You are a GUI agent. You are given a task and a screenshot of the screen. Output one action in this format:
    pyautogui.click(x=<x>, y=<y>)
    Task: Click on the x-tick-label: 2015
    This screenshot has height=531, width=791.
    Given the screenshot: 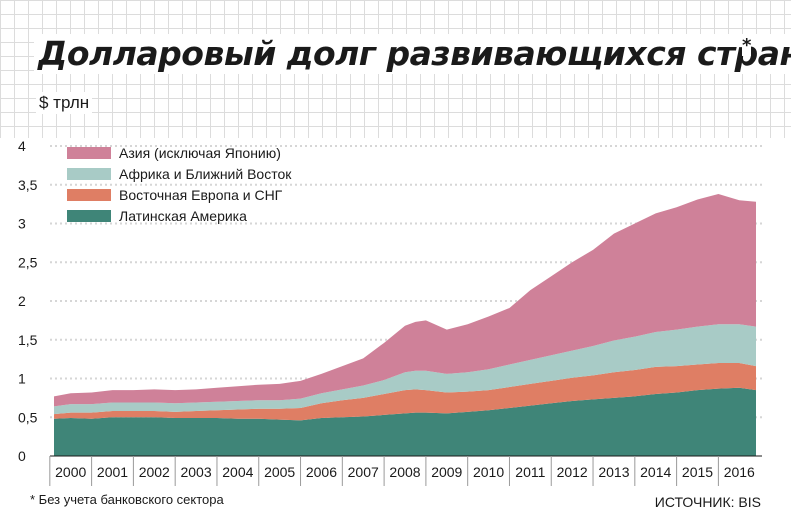 What is the action you would take?
    pyautogui.click(x=697, y=472)
    